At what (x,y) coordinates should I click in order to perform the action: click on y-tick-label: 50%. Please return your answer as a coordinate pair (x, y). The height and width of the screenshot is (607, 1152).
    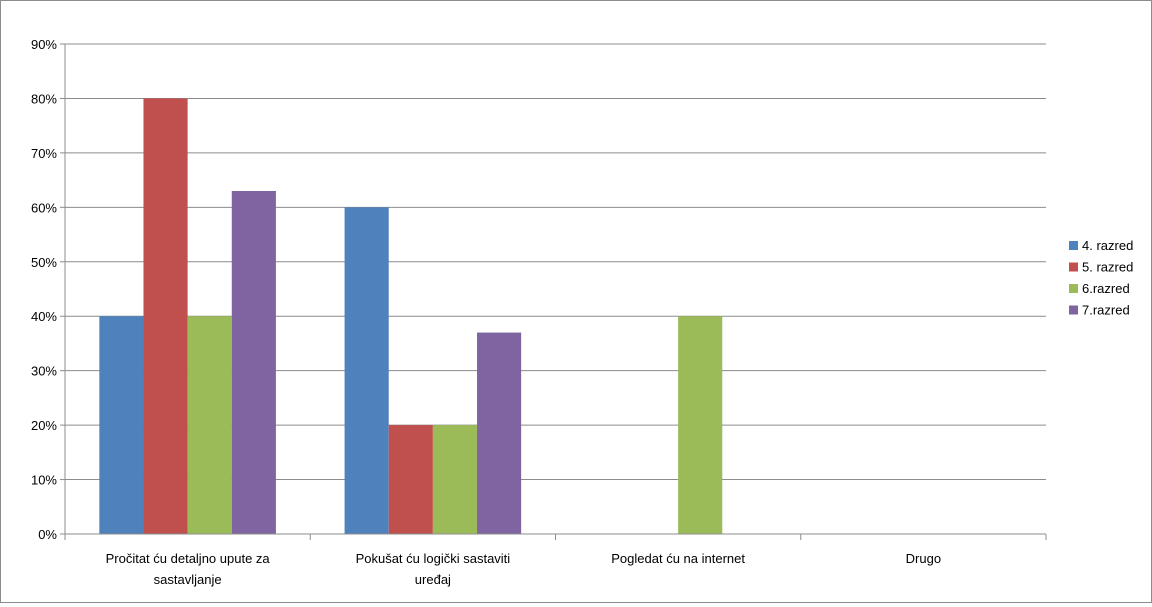
    Looking at the image, I should click on (44, 262).